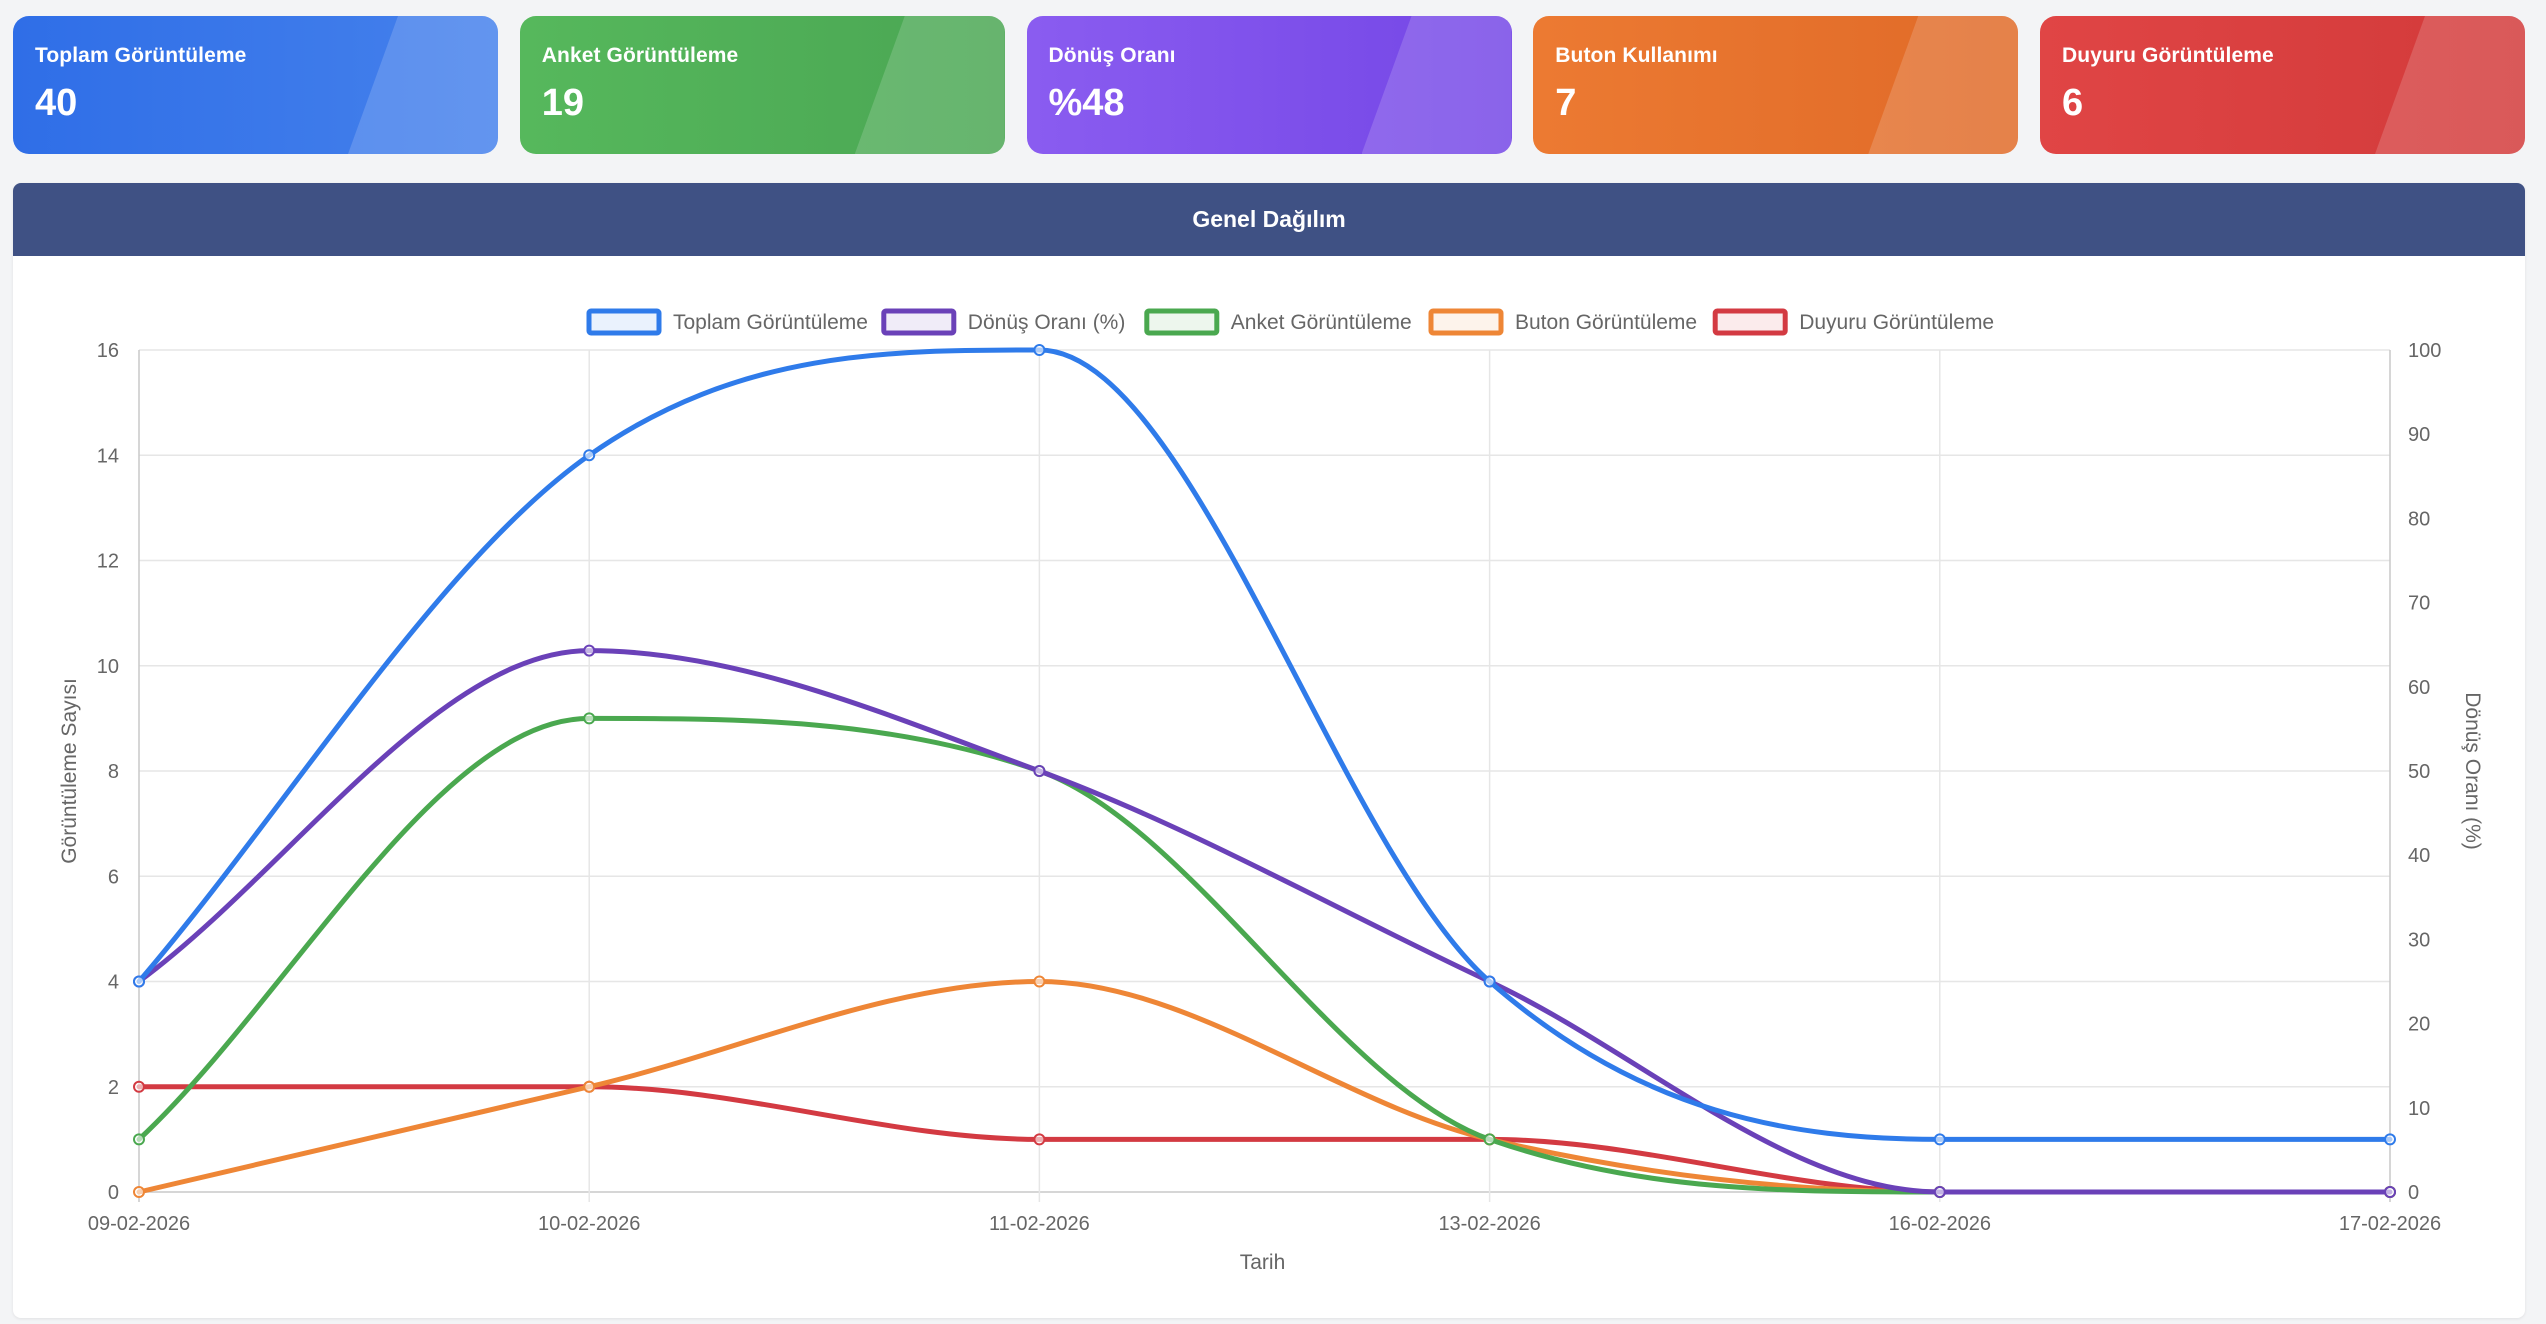  What do you see at coordinates (1263, 1262) in the screenshot?
I see `x-axis-title: Tarih` at bounding box center [1263, 1262].